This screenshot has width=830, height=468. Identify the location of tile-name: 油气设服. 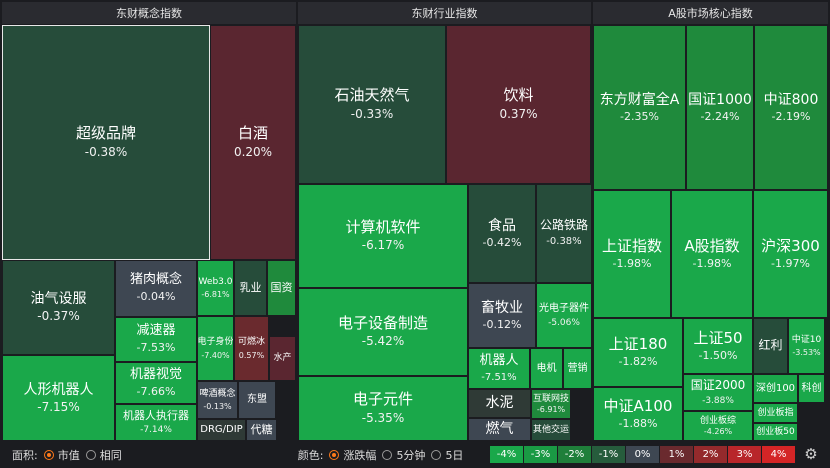
(58, 299).